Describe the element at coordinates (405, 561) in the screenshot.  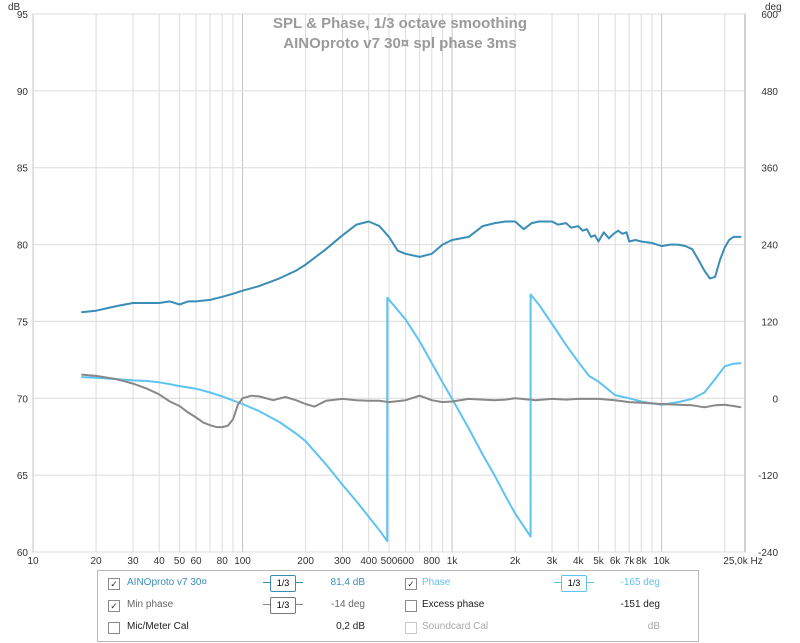
I see `x-tick-label: 600` at that location.